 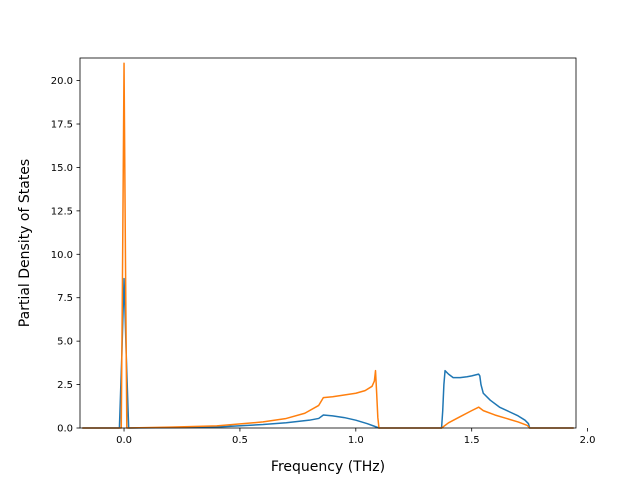 I want to click on x-tick-label: 1.0, so click(x=356, y=440).